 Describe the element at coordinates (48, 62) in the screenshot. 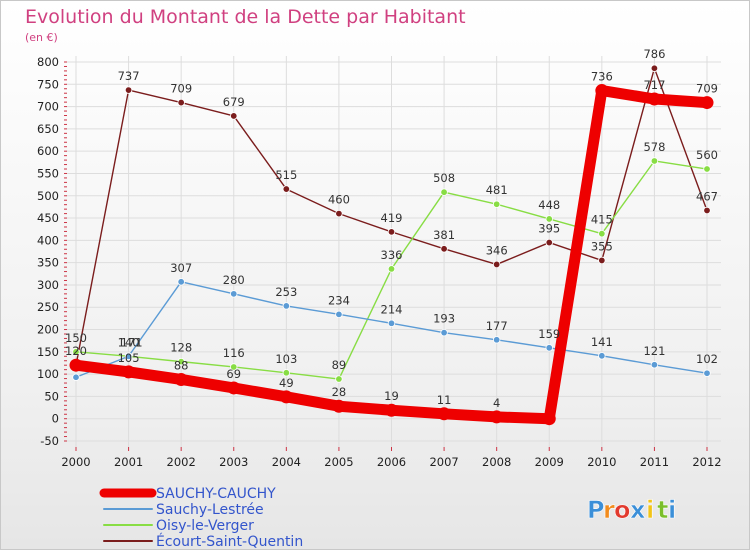

I see `y-tick-label: 800` at that location.